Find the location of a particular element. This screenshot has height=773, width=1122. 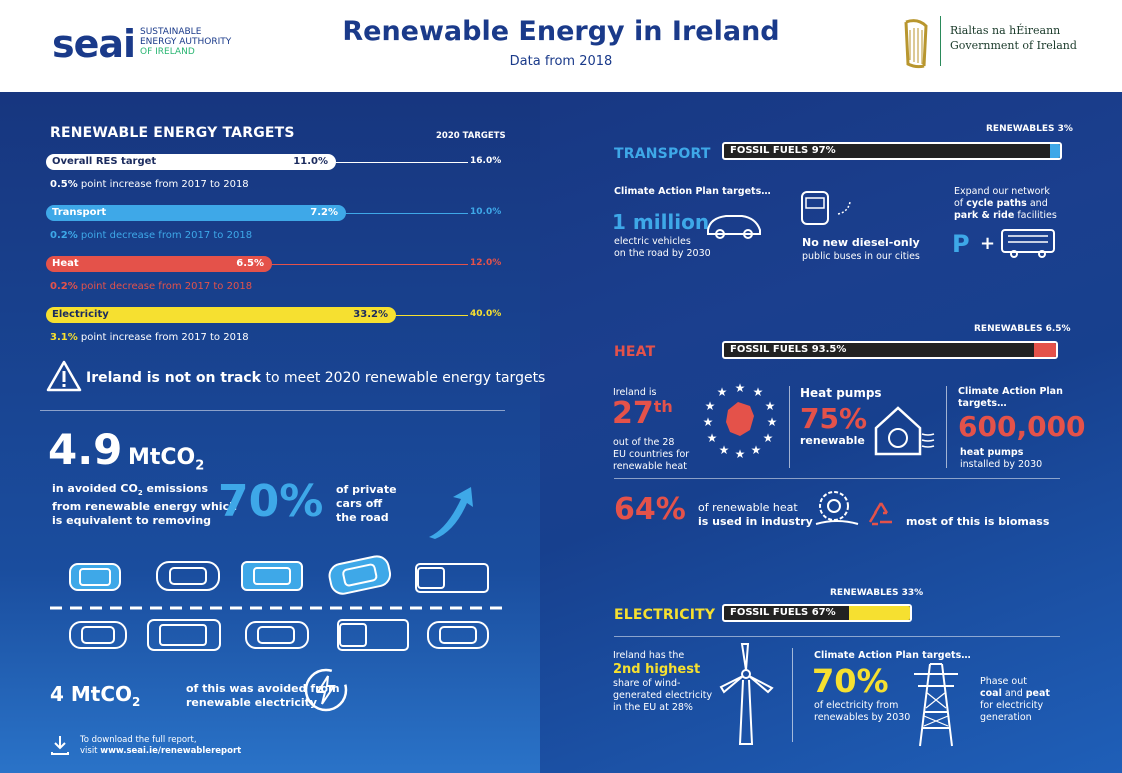

heat-rank: 27th is located at coordinates (642, 413).